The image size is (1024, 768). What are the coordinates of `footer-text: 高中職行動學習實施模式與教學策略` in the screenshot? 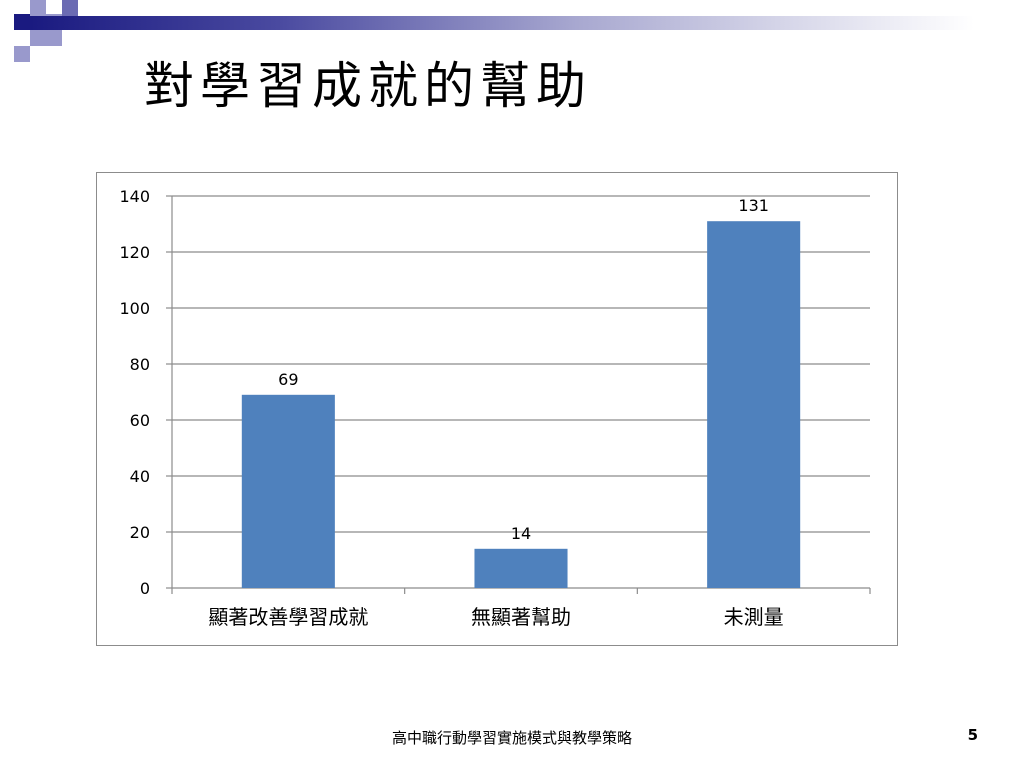 It's located at (511, 738).